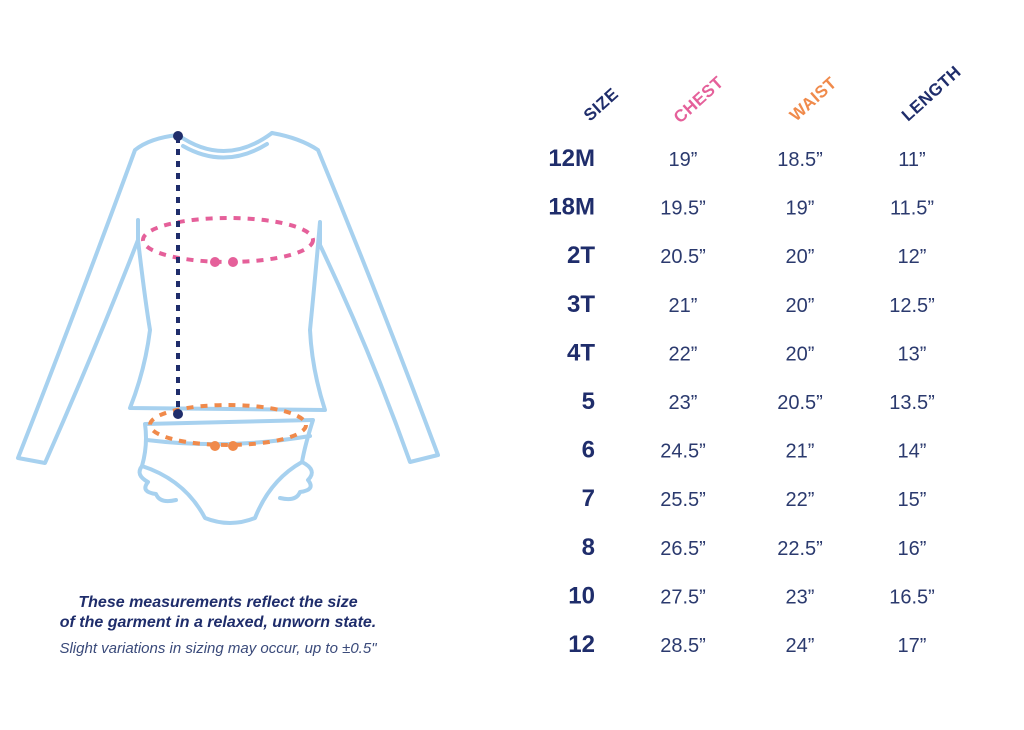 The height and width of the screenshot is (730, 1024). What do you see at coordinates (581, 304) in the screenshot?
I see `size-label: 3T` at bounding box center [581, 304].